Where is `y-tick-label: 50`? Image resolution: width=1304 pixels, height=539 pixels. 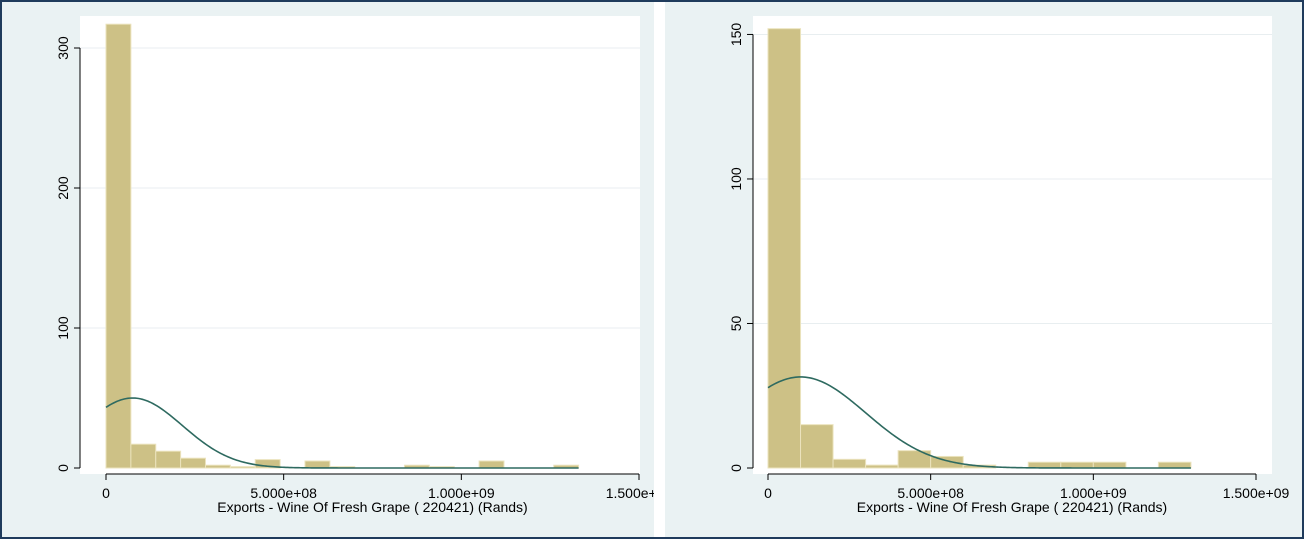
y-tick-label: 50 is located at coordinates (736, 323).